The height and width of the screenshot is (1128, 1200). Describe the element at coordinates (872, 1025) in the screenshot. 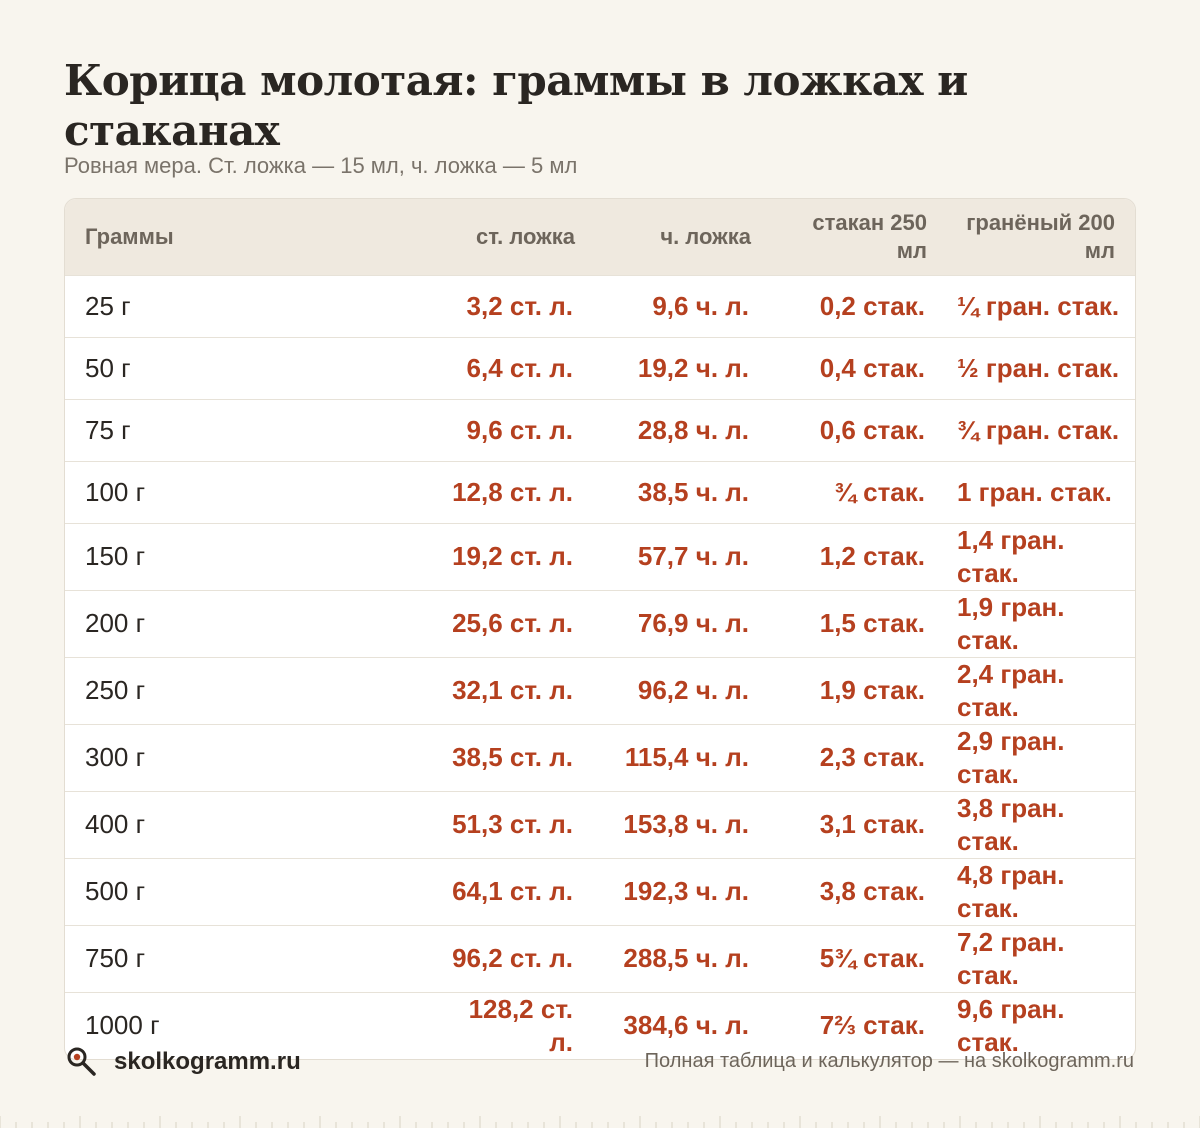

I see `cell-glass-250: 7⅔ стак.` at that location.